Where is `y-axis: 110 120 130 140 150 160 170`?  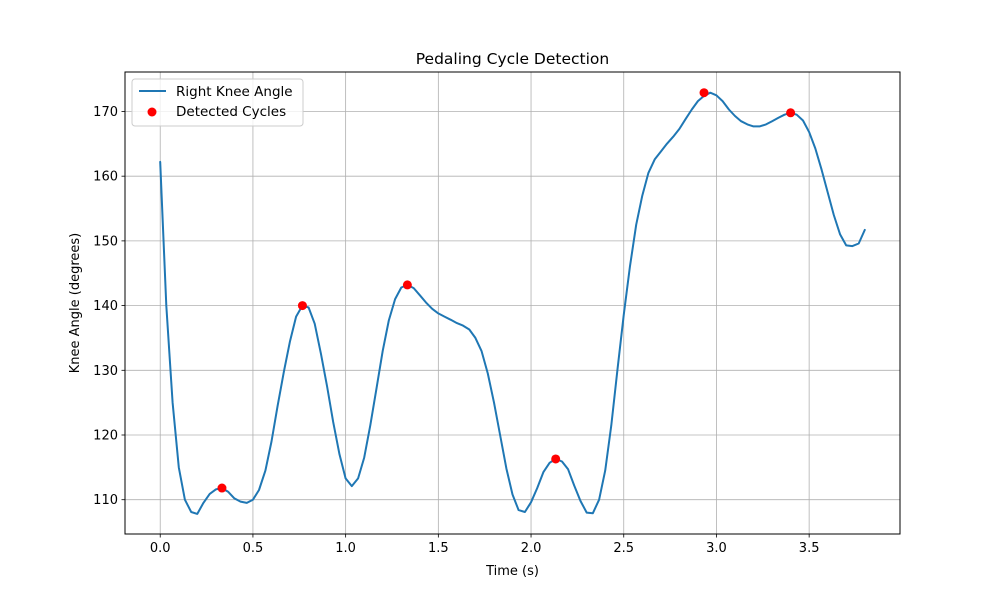 y-axis: 110 120 130 140 150 160 170 is located at coordinates (109, 306).